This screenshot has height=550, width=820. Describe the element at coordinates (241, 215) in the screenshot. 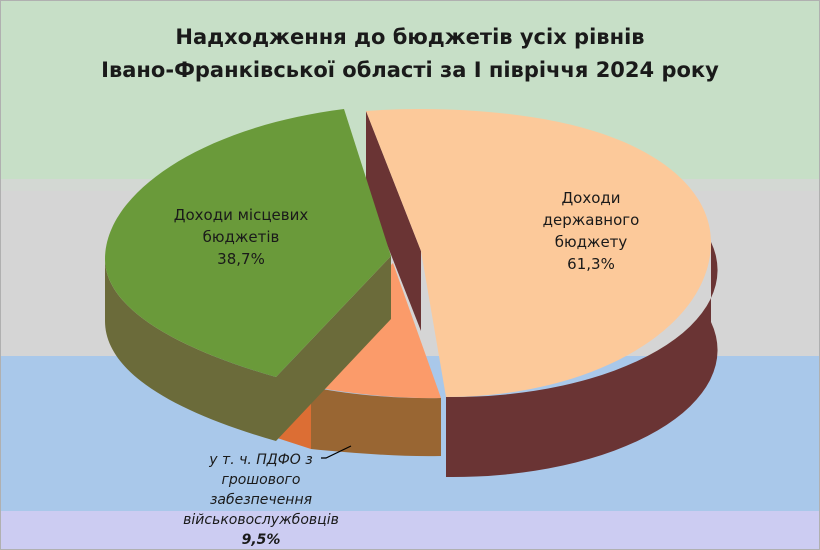

I see `data-label-local-line-1: Доходи місцевих` at that location.